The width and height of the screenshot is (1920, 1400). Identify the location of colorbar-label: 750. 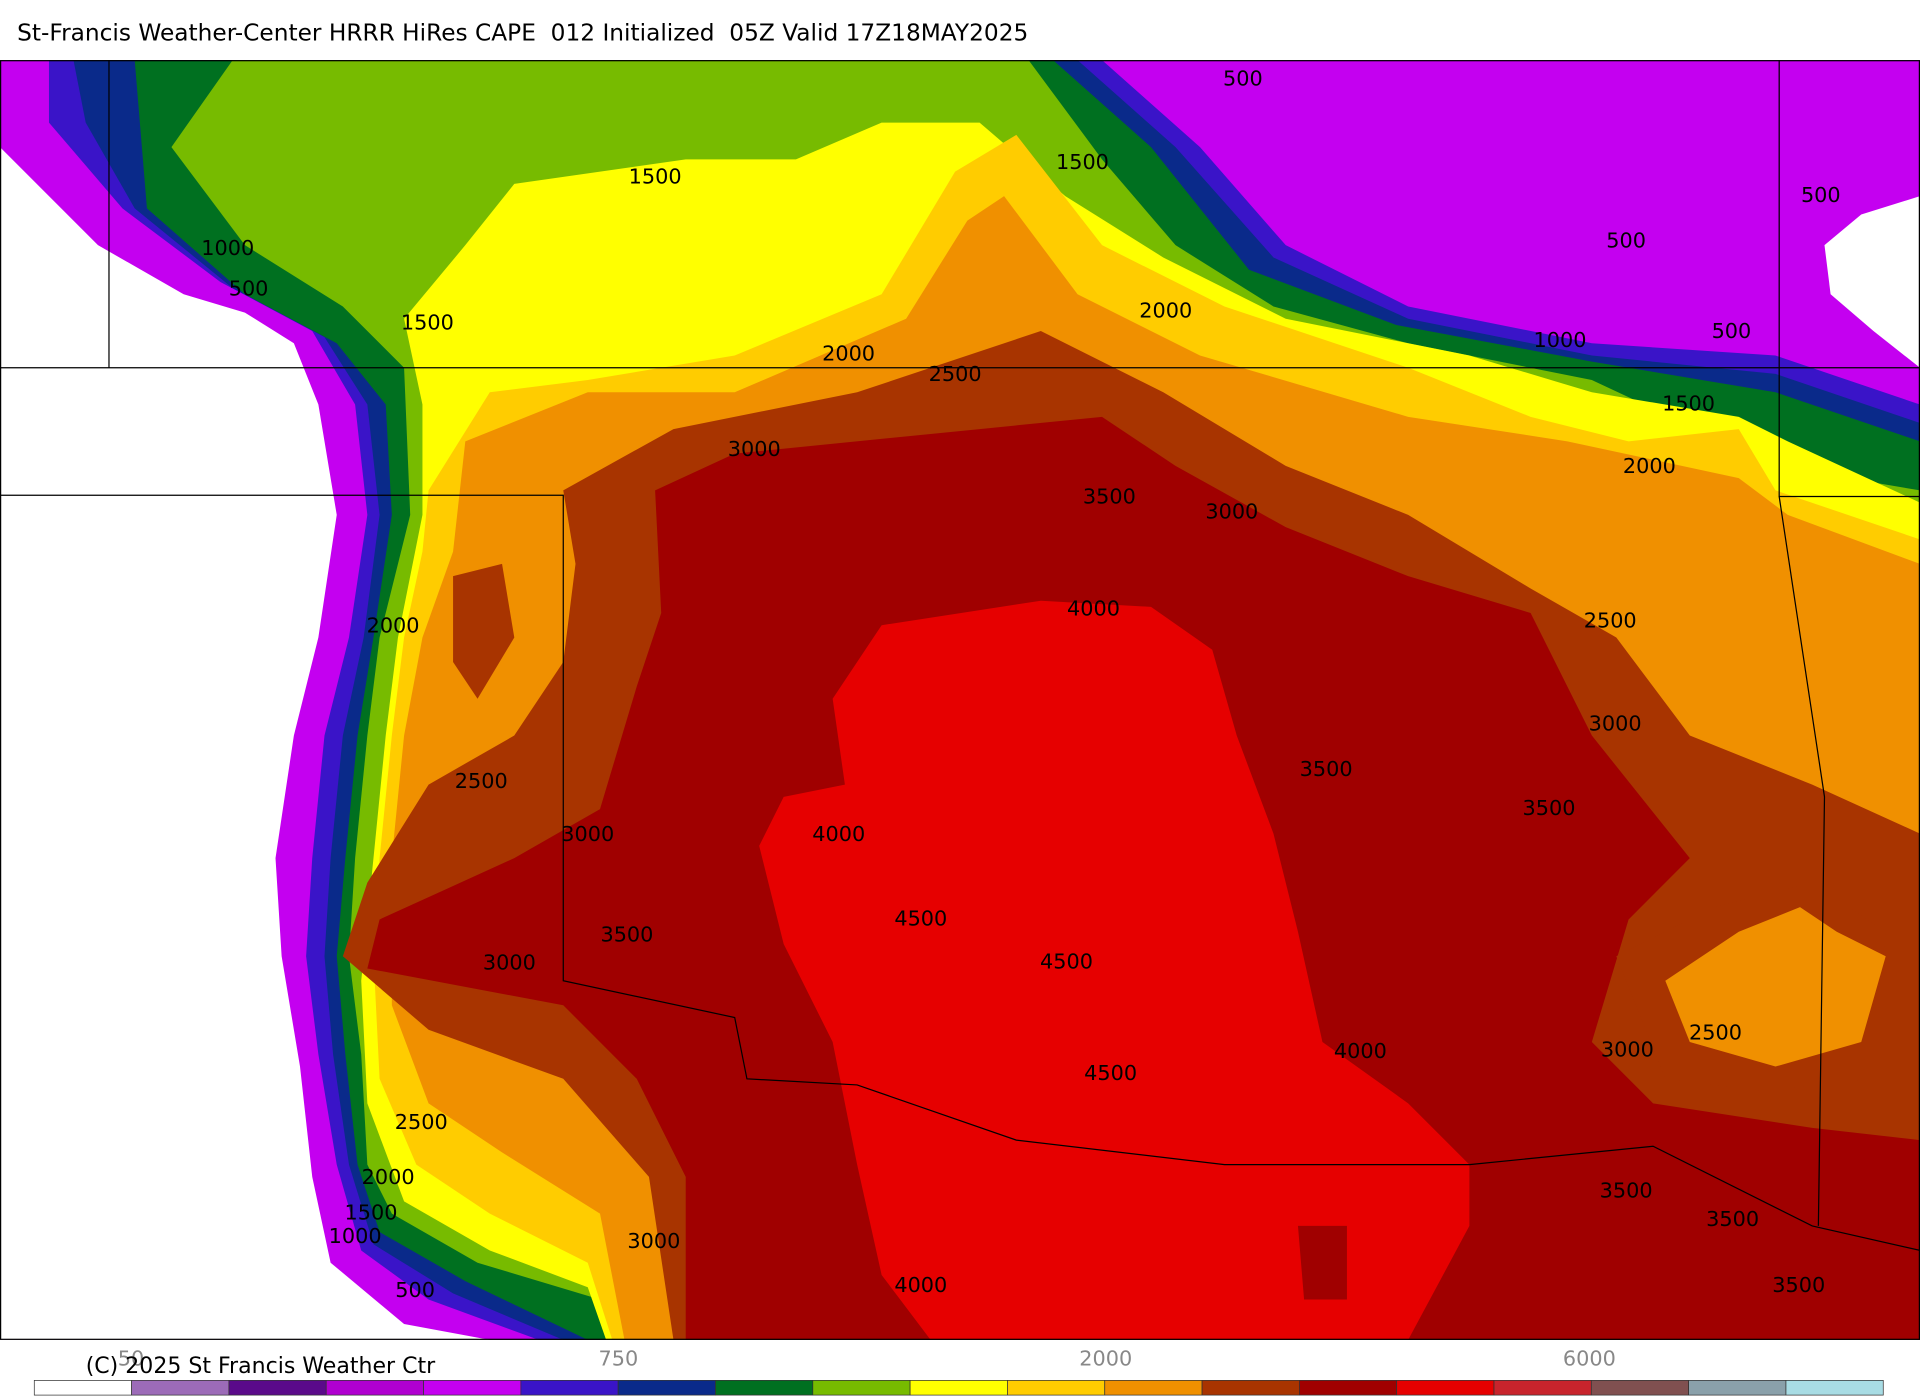
(619, 1359).